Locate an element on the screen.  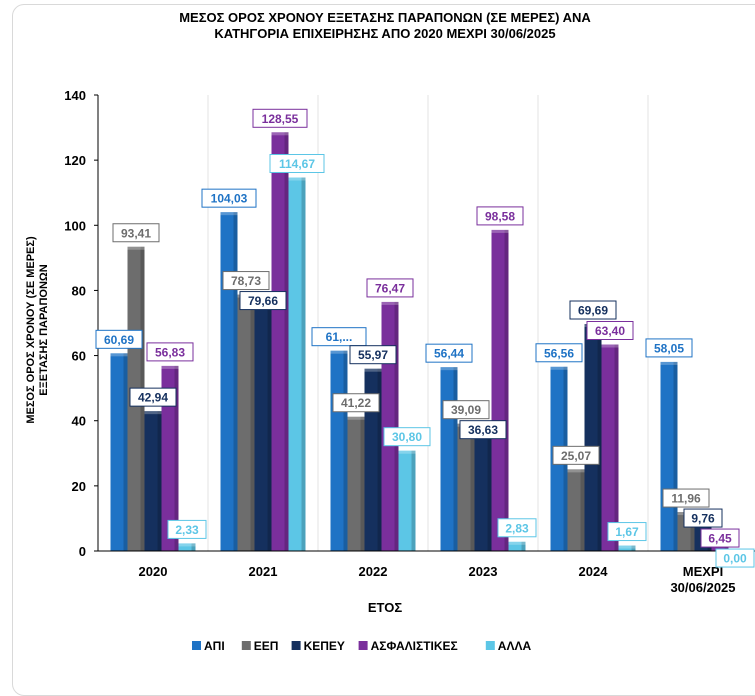
data-label: 36,63 is located at coordinates (483, 430).